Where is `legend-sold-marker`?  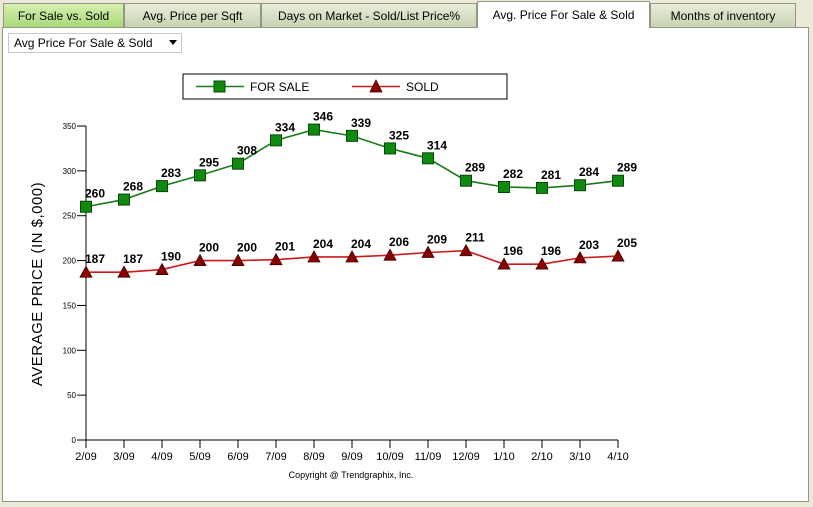 legend-sold-marker is located at coordinates (376, 86).